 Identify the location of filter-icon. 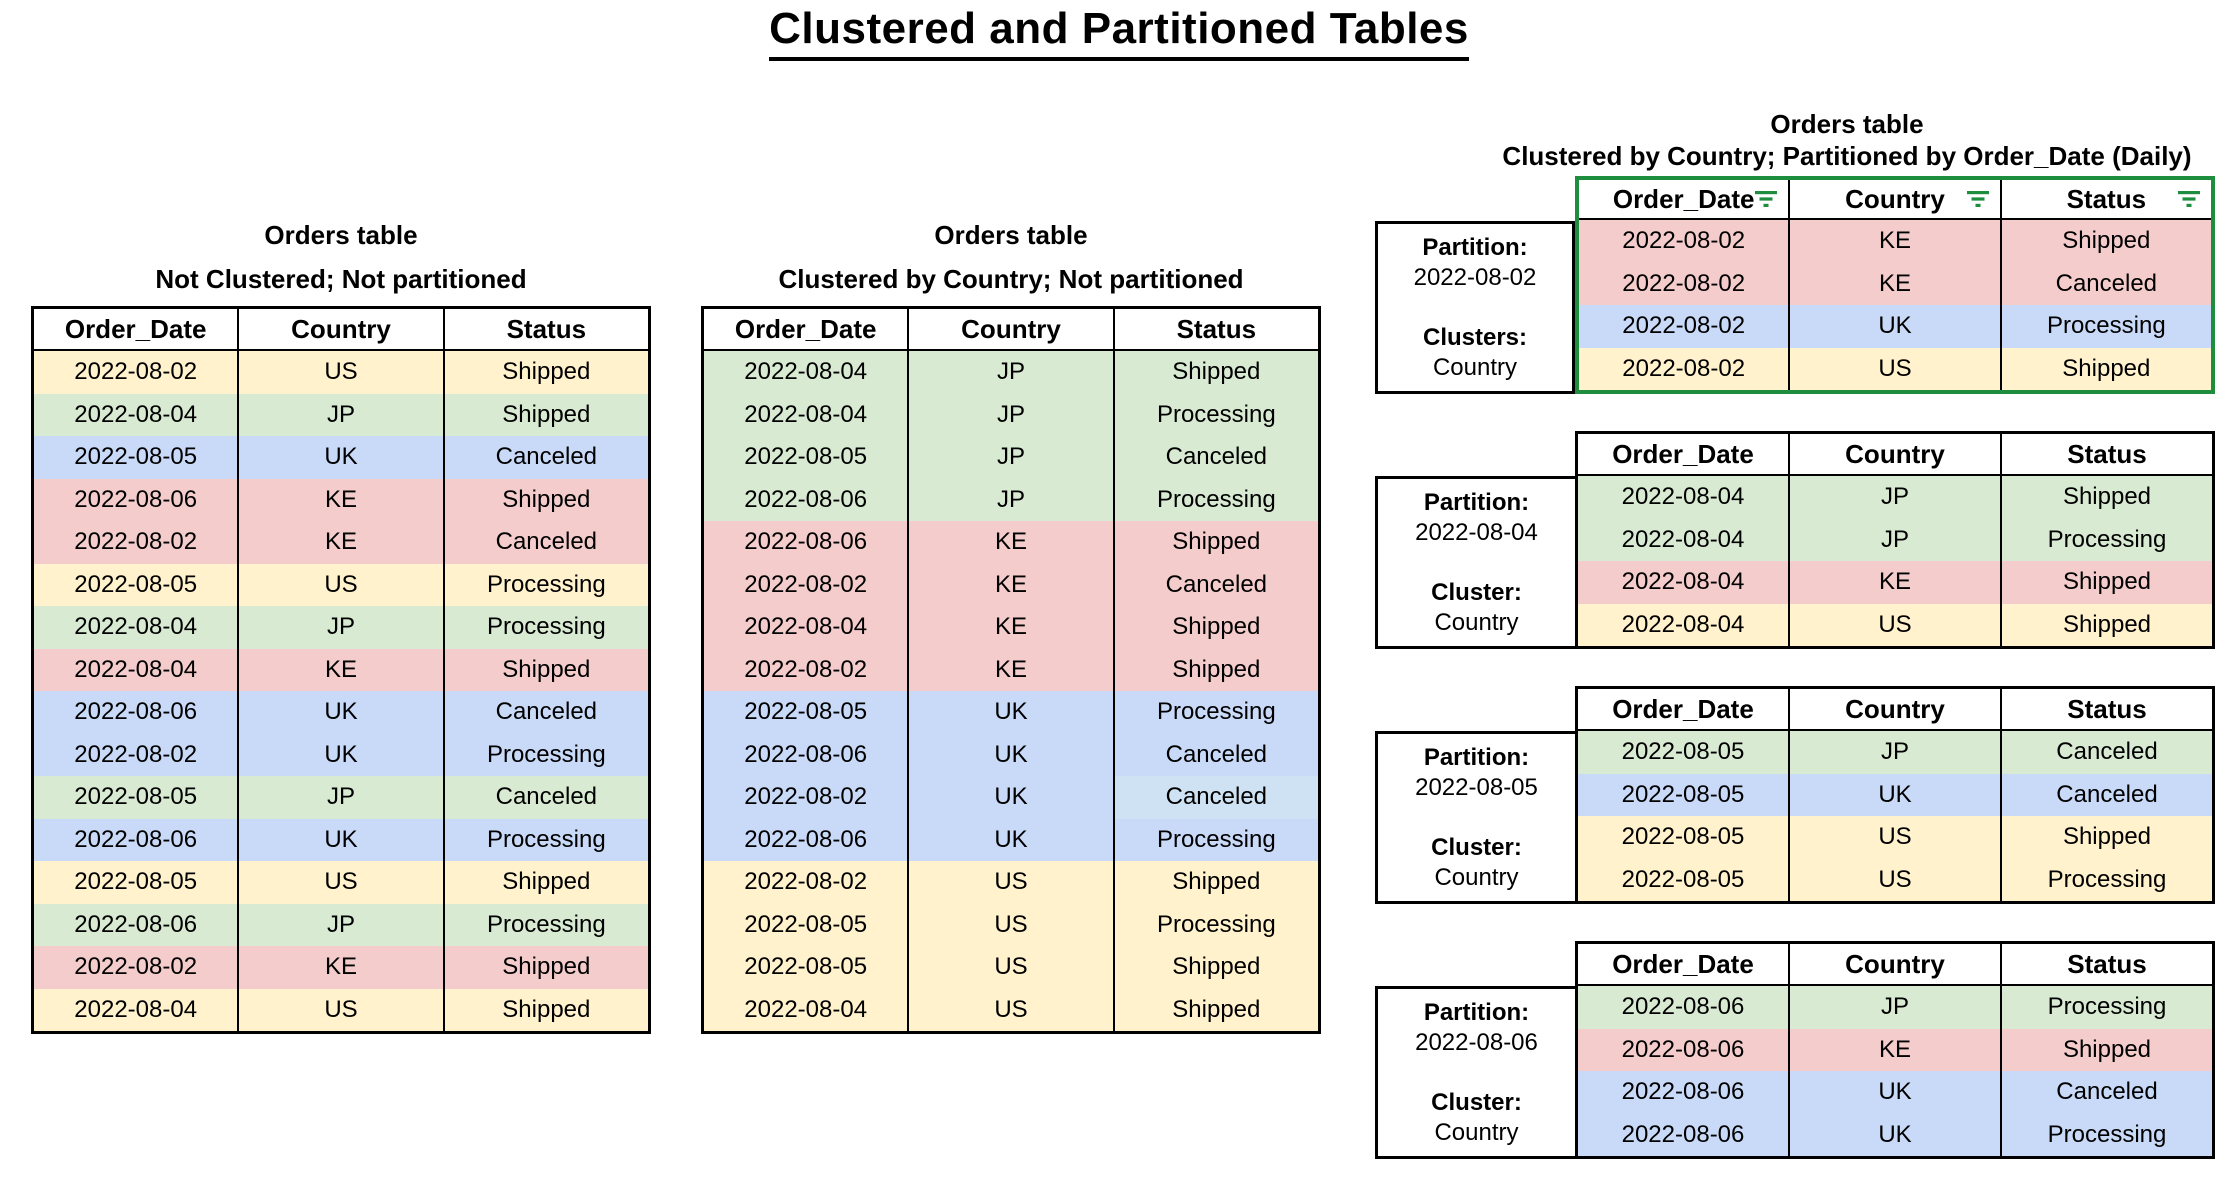
(1977, 199).